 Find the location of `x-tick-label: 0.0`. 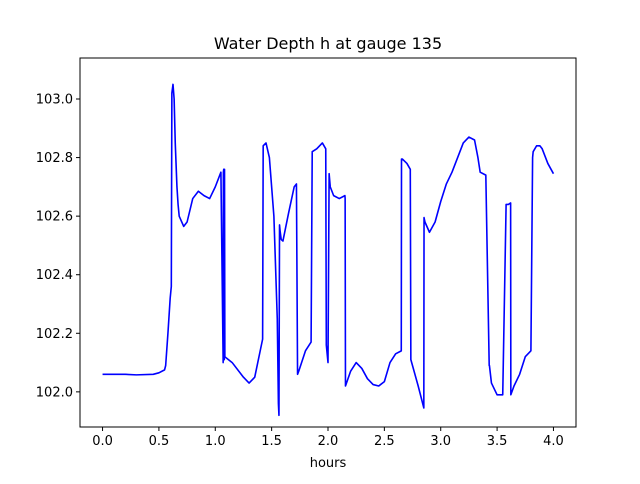

x-tick-label: 0.0 is located at coordinates (102, 441).